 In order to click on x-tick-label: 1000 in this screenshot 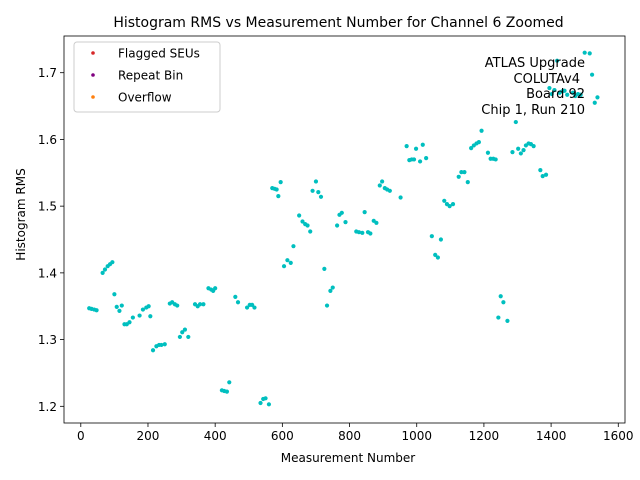, I will do `click(416, 436)`.